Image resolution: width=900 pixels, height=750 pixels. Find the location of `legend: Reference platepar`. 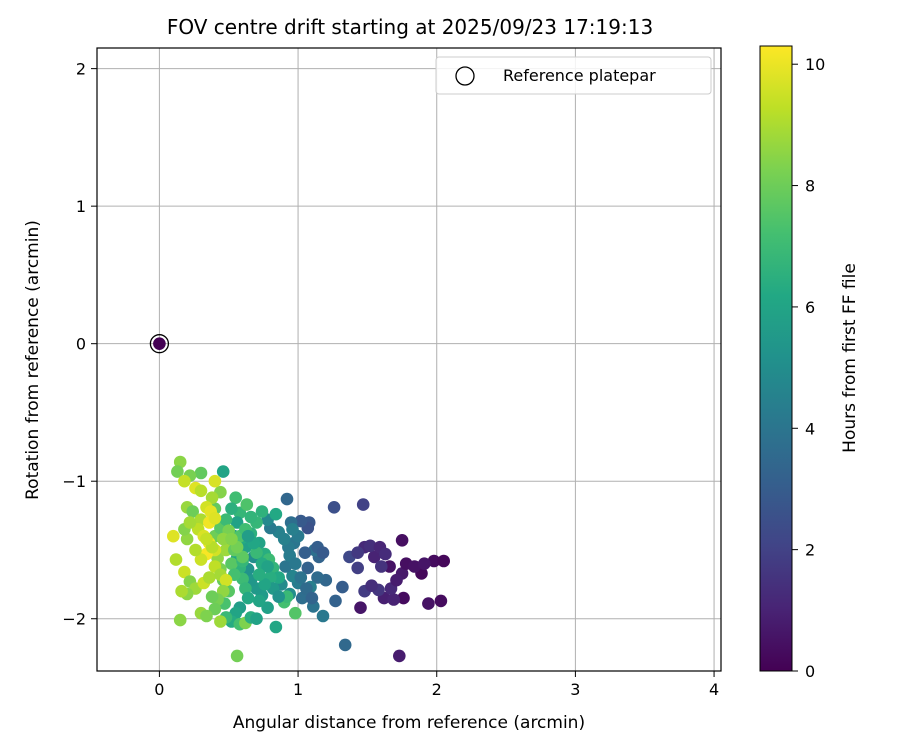

legend: Reference platepar is located at coordinates (573, 75).